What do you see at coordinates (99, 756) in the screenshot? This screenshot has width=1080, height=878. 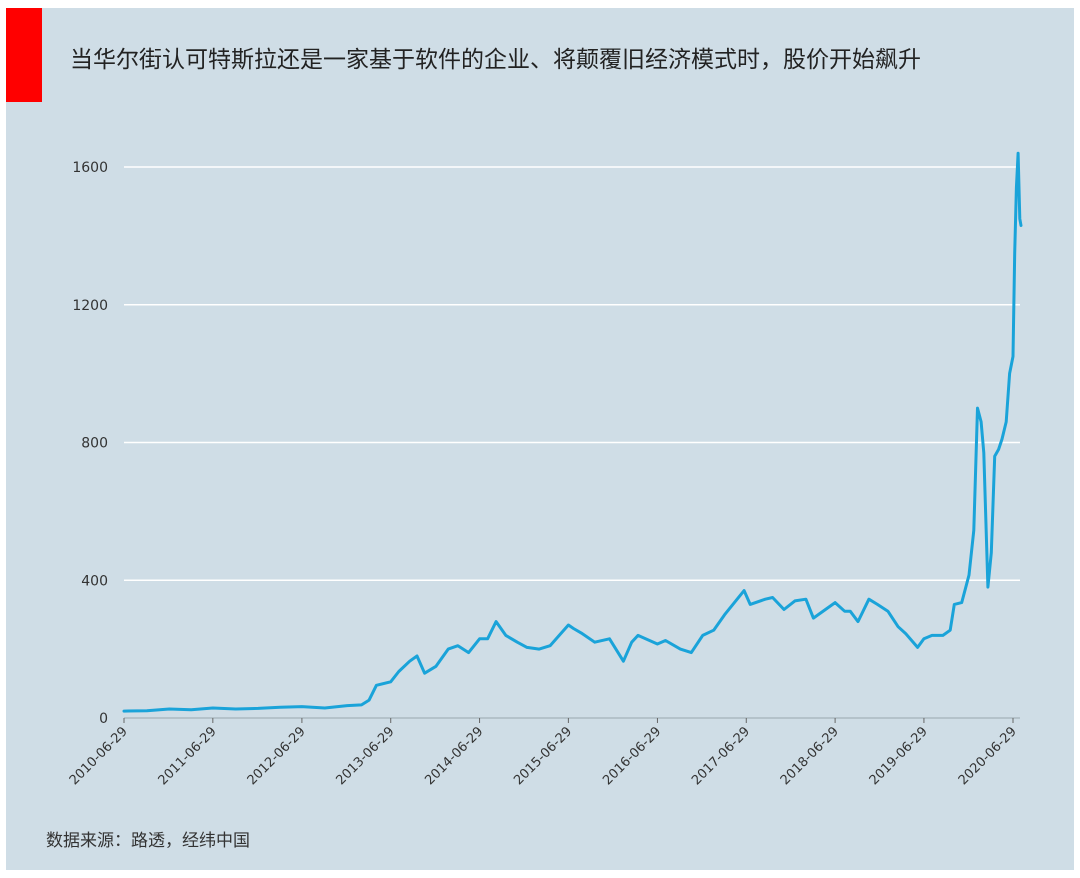 I see `x-tick-label: 2010-06-29` at bounding box center [99, 756].